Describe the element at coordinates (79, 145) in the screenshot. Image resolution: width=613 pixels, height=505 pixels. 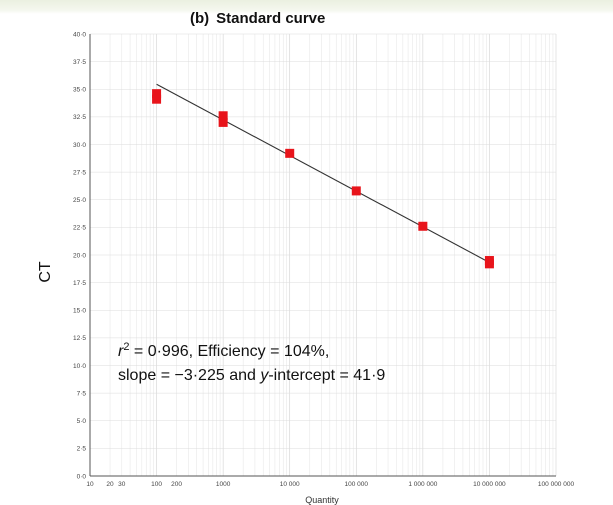
I see `y-tick-label: 30·0` at that location.